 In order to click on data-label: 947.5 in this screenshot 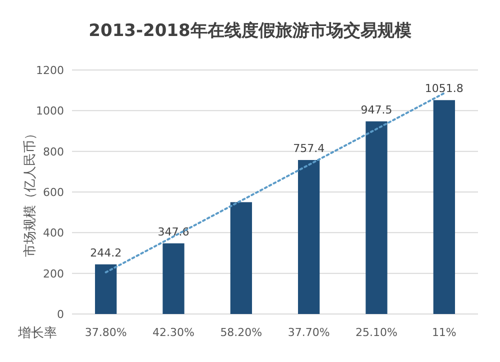, I will do `click(376, 109)`.